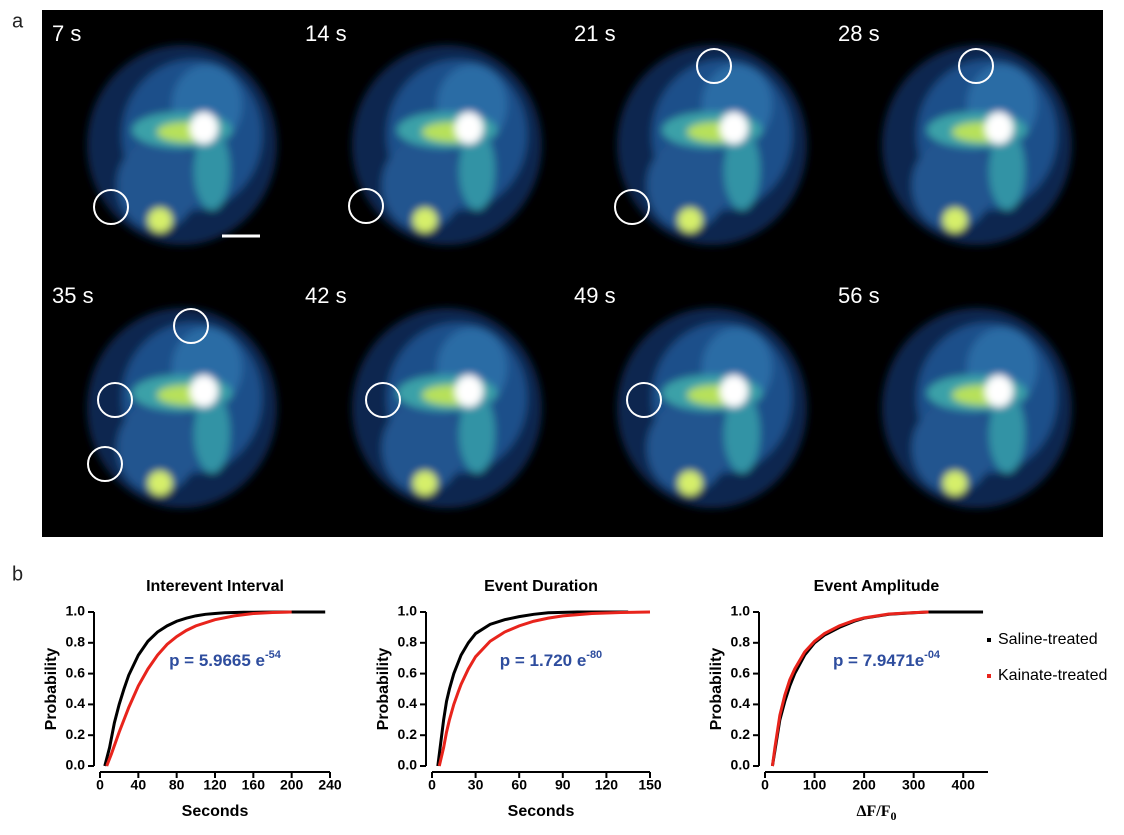 Image resolution: width=1124 pixels, height=835 pixels. I want to click on x-axis-label-subscript: 0, so click(894, 816).